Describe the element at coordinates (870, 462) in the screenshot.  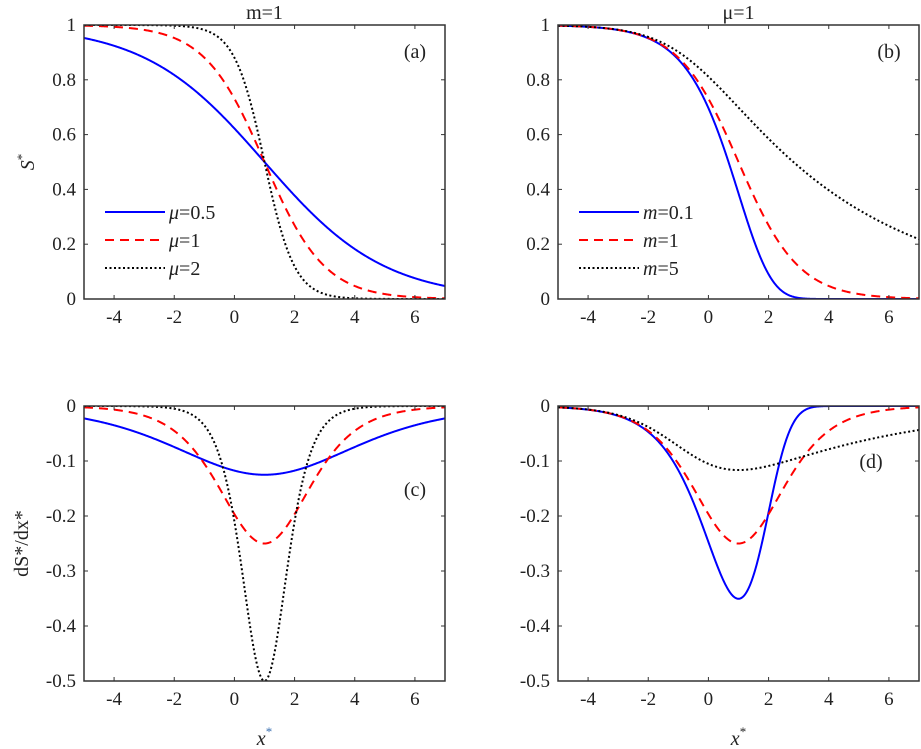
I see `panel-label: (d)` at that location.